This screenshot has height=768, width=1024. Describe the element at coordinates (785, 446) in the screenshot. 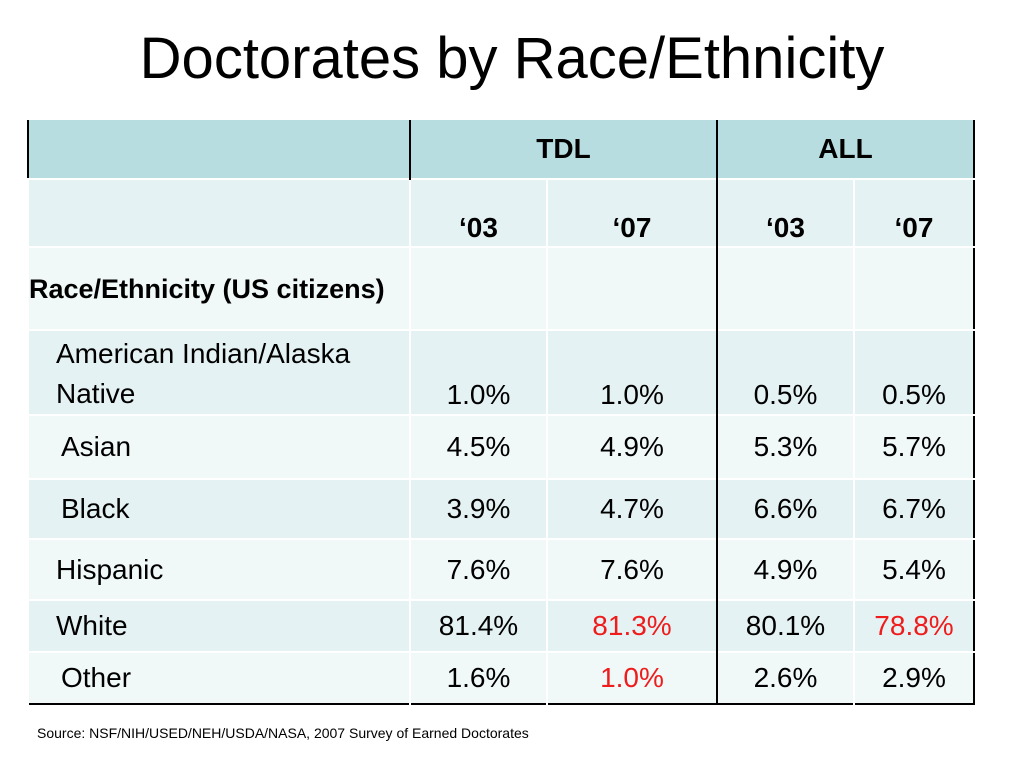

I see `value-cell: 5.3%` at that location.